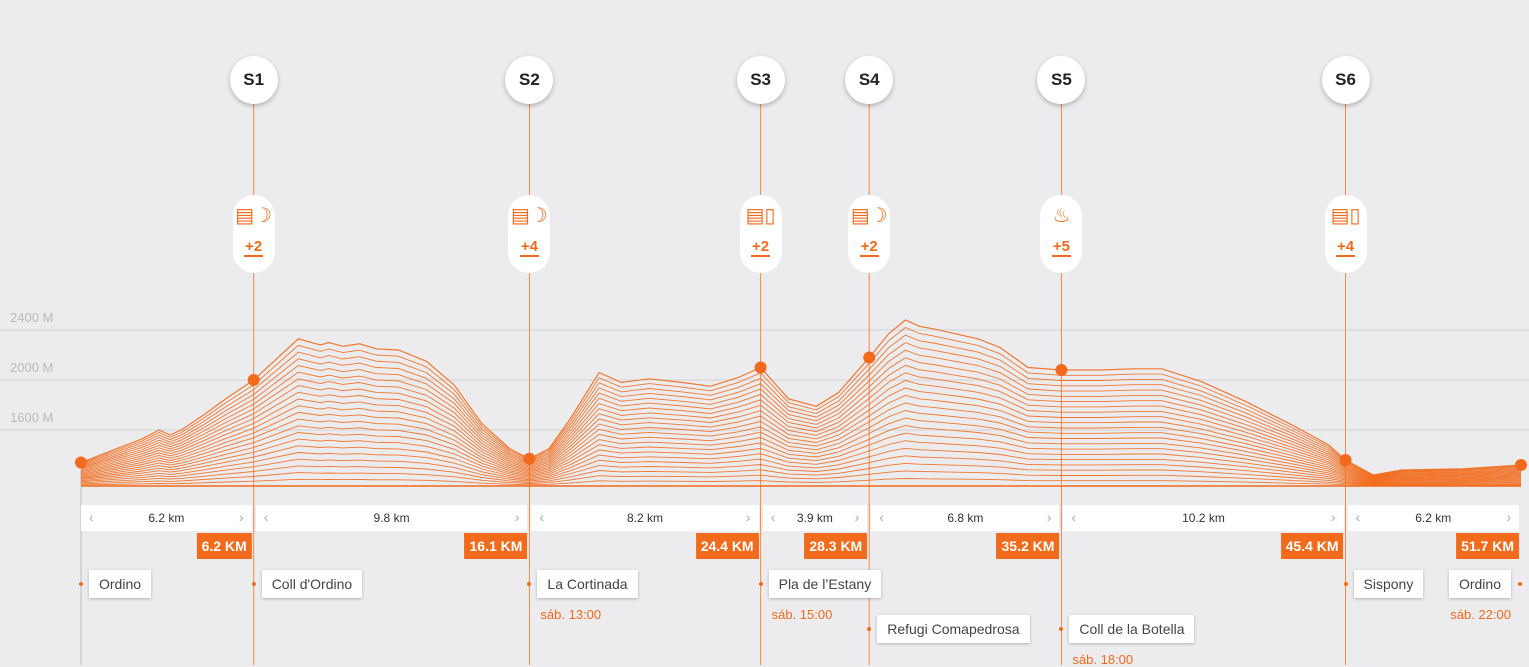  I want to click on y-tick-label: 1600 M, so click(32, 417).